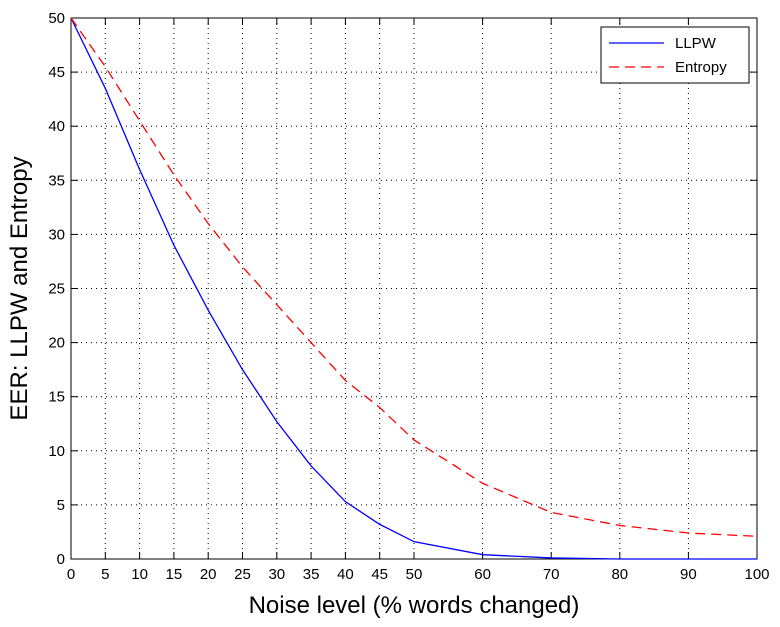 This screenshot has width=780, height=627. I want to click on legend-label-entropy: Entropy, so click(701, 67).